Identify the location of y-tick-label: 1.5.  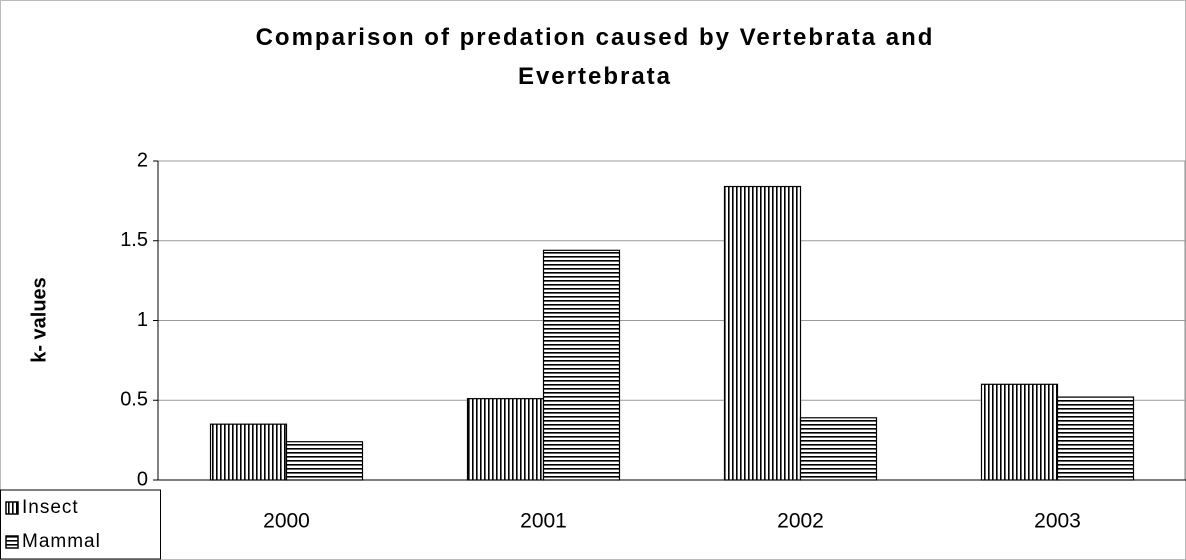
(134, 240).